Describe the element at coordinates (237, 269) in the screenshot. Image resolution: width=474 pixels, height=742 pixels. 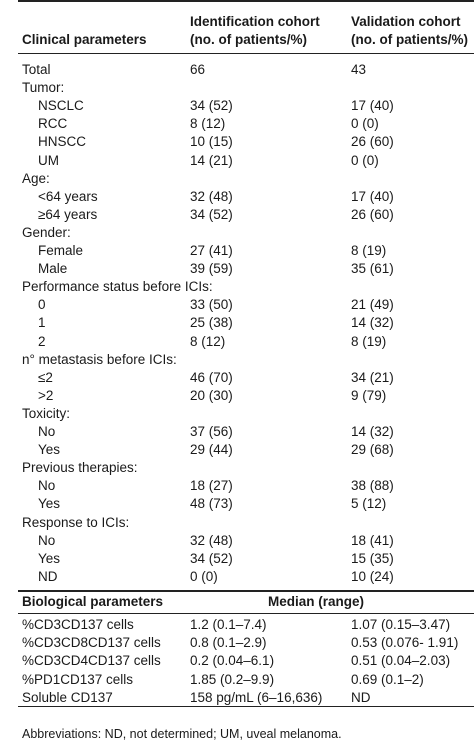
I see `table-row: Male 39 (59) 35 (61)` at that location.